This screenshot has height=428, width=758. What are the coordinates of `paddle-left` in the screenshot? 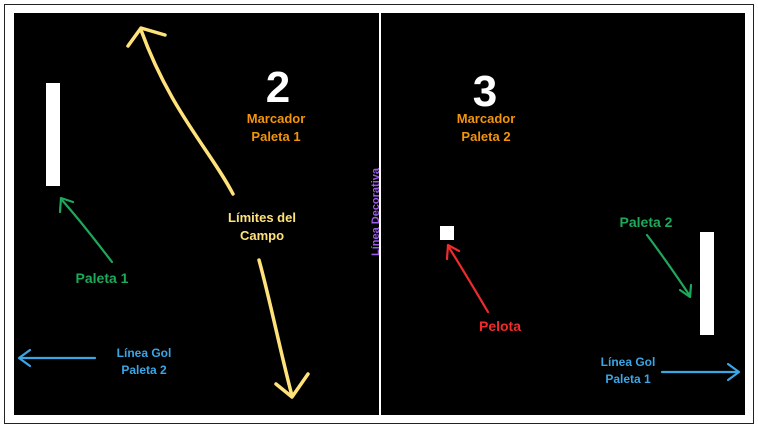 It's located at (53, 134).